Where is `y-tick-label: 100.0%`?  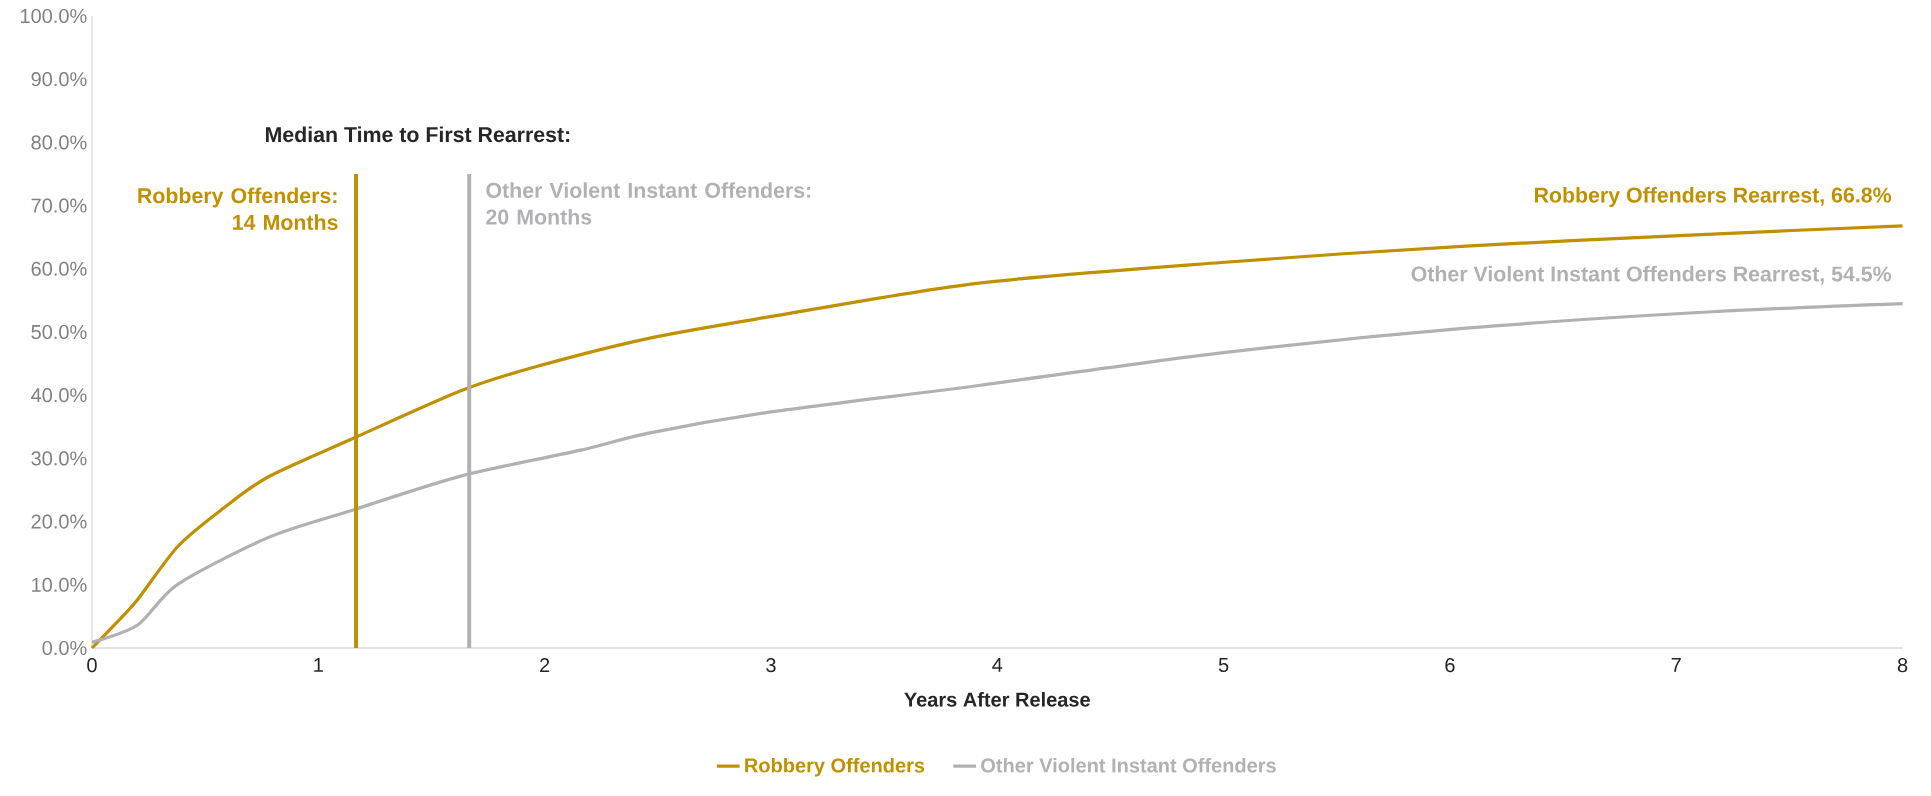
y-tick-label: 100.0% is located at coordinates (53, 16).